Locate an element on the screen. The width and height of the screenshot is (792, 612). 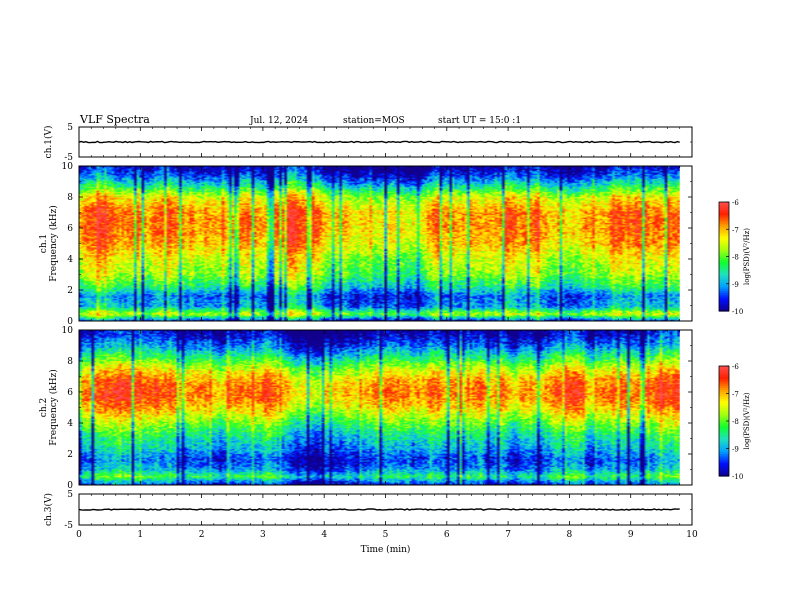
y-axis-label-frequency: Frequency (kHz) is located at coordinates (53, 407).